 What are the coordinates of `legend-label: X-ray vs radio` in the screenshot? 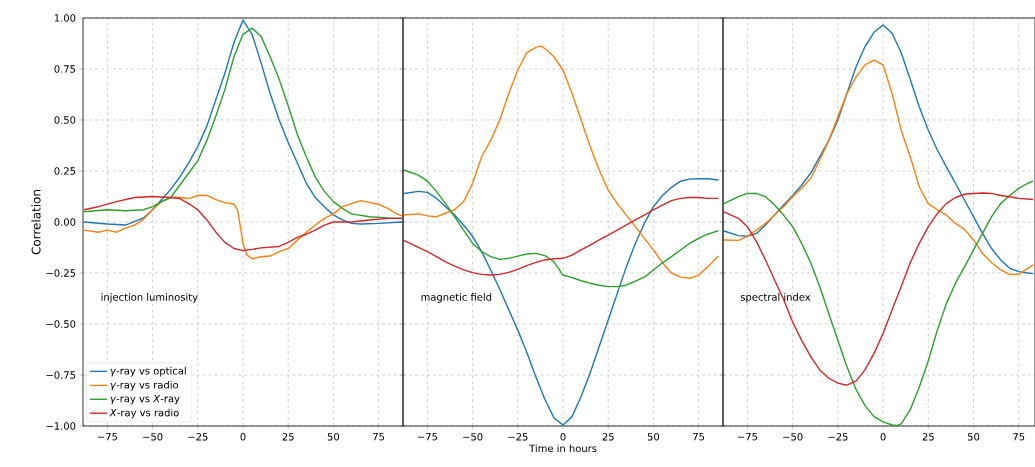 It's located at (144, 413).